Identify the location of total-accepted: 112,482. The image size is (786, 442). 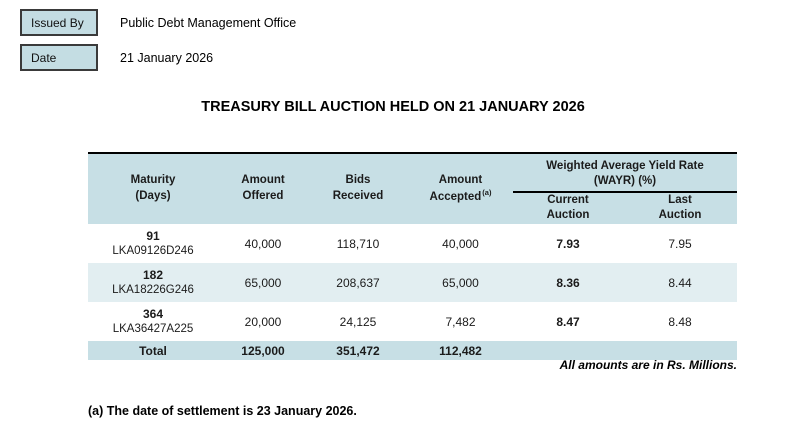
(460, 350).